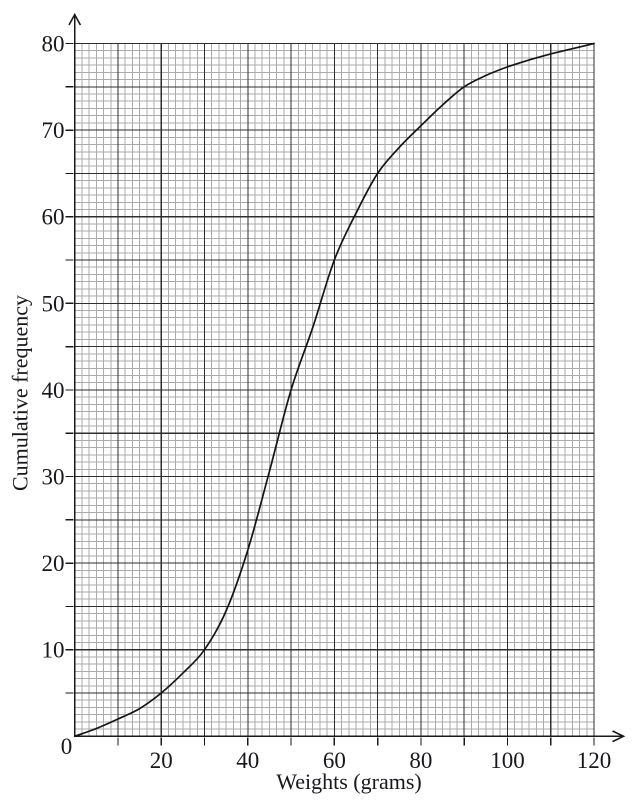 The image size is (642, 803). I want to click on x-tick-label: 40, so click(247, 760).